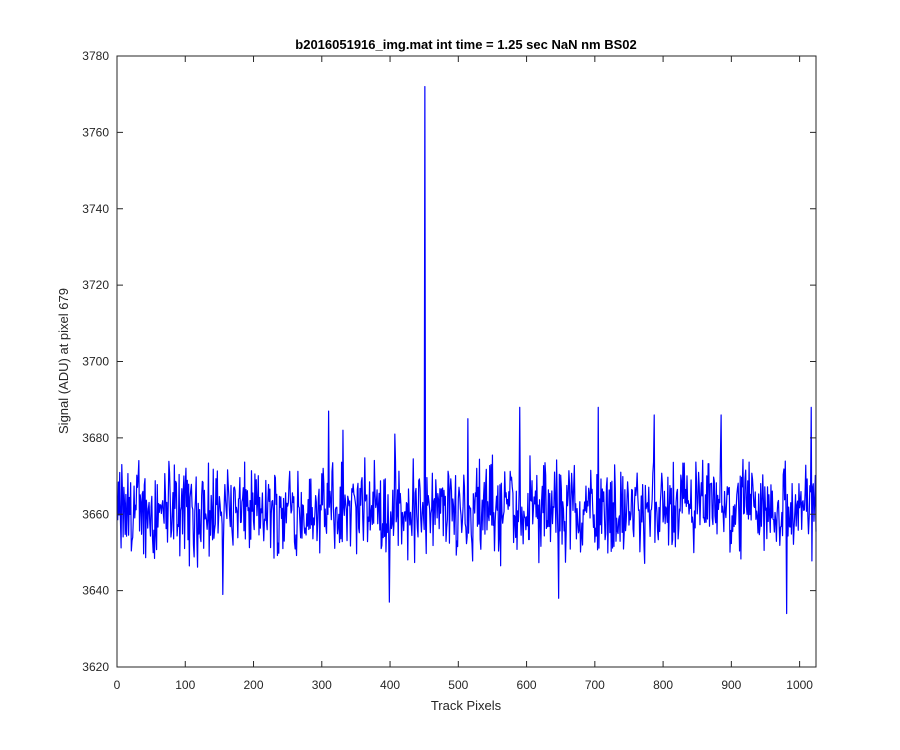 Image resolution: width=900 pixels, height=750 pixels. Describe the element at coordinates (322, 685) in the screenshot. I see `x-tick-label: 300` at that location.